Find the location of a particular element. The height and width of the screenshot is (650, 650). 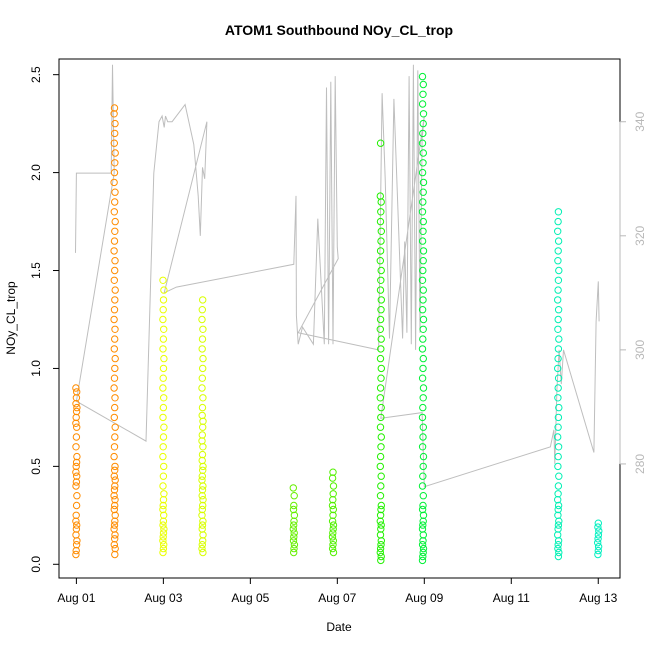

y-tick-label: 1.5 is located at coordinates (36, 270).